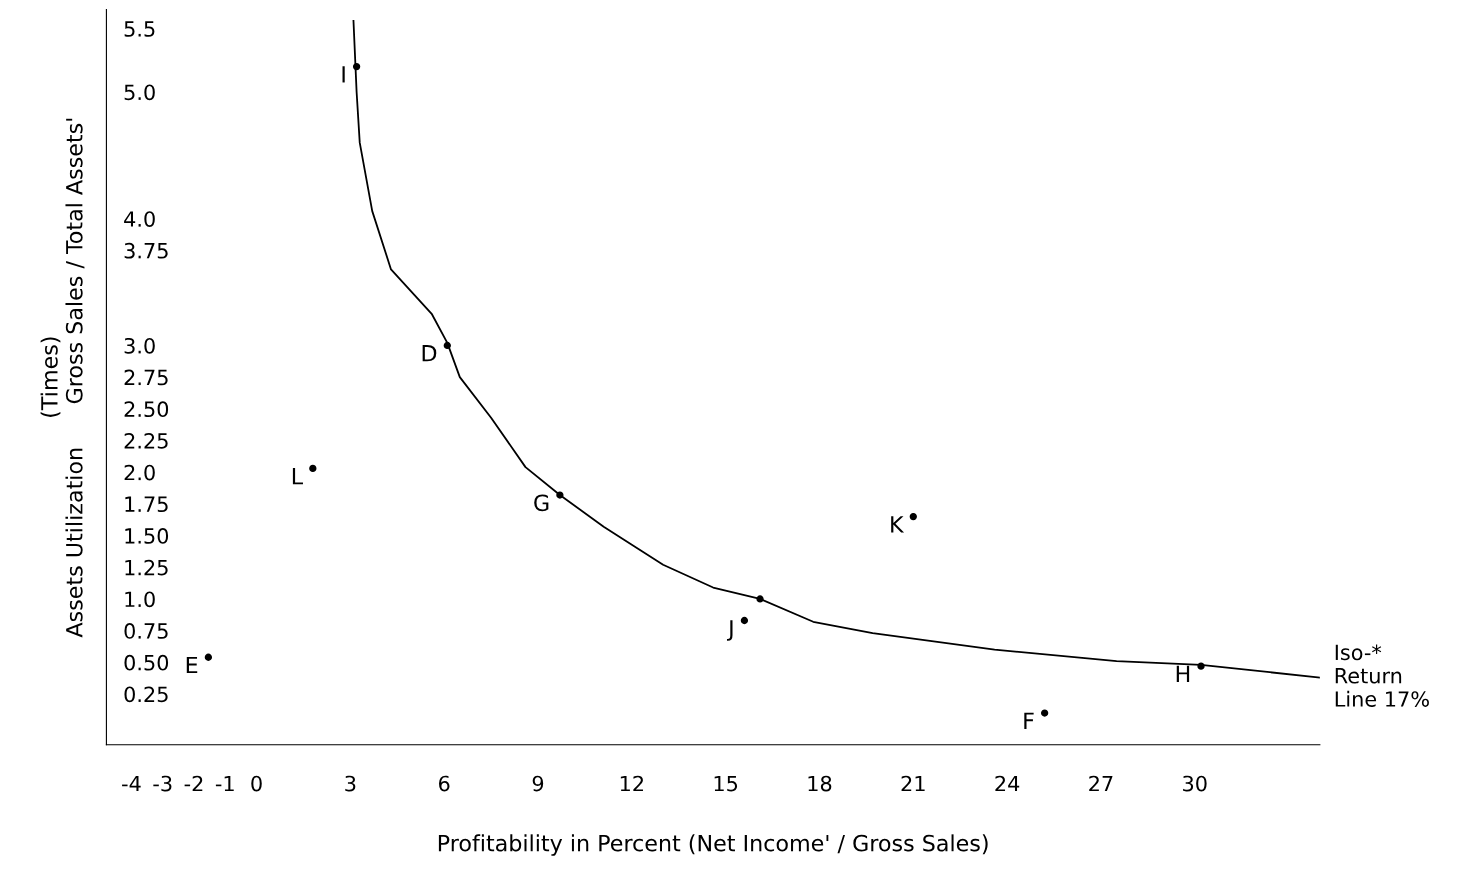  I want to click on y-tick-label: 2.50, so click(146, 409).